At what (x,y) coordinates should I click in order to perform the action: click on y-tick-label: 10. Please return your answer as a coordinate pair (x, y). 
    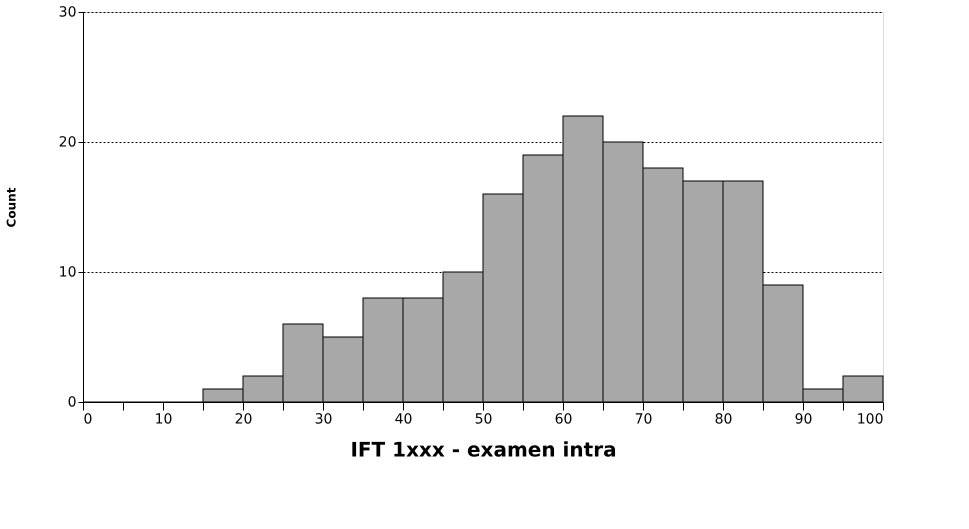
    Looking at the image, I should click on (67, 272).